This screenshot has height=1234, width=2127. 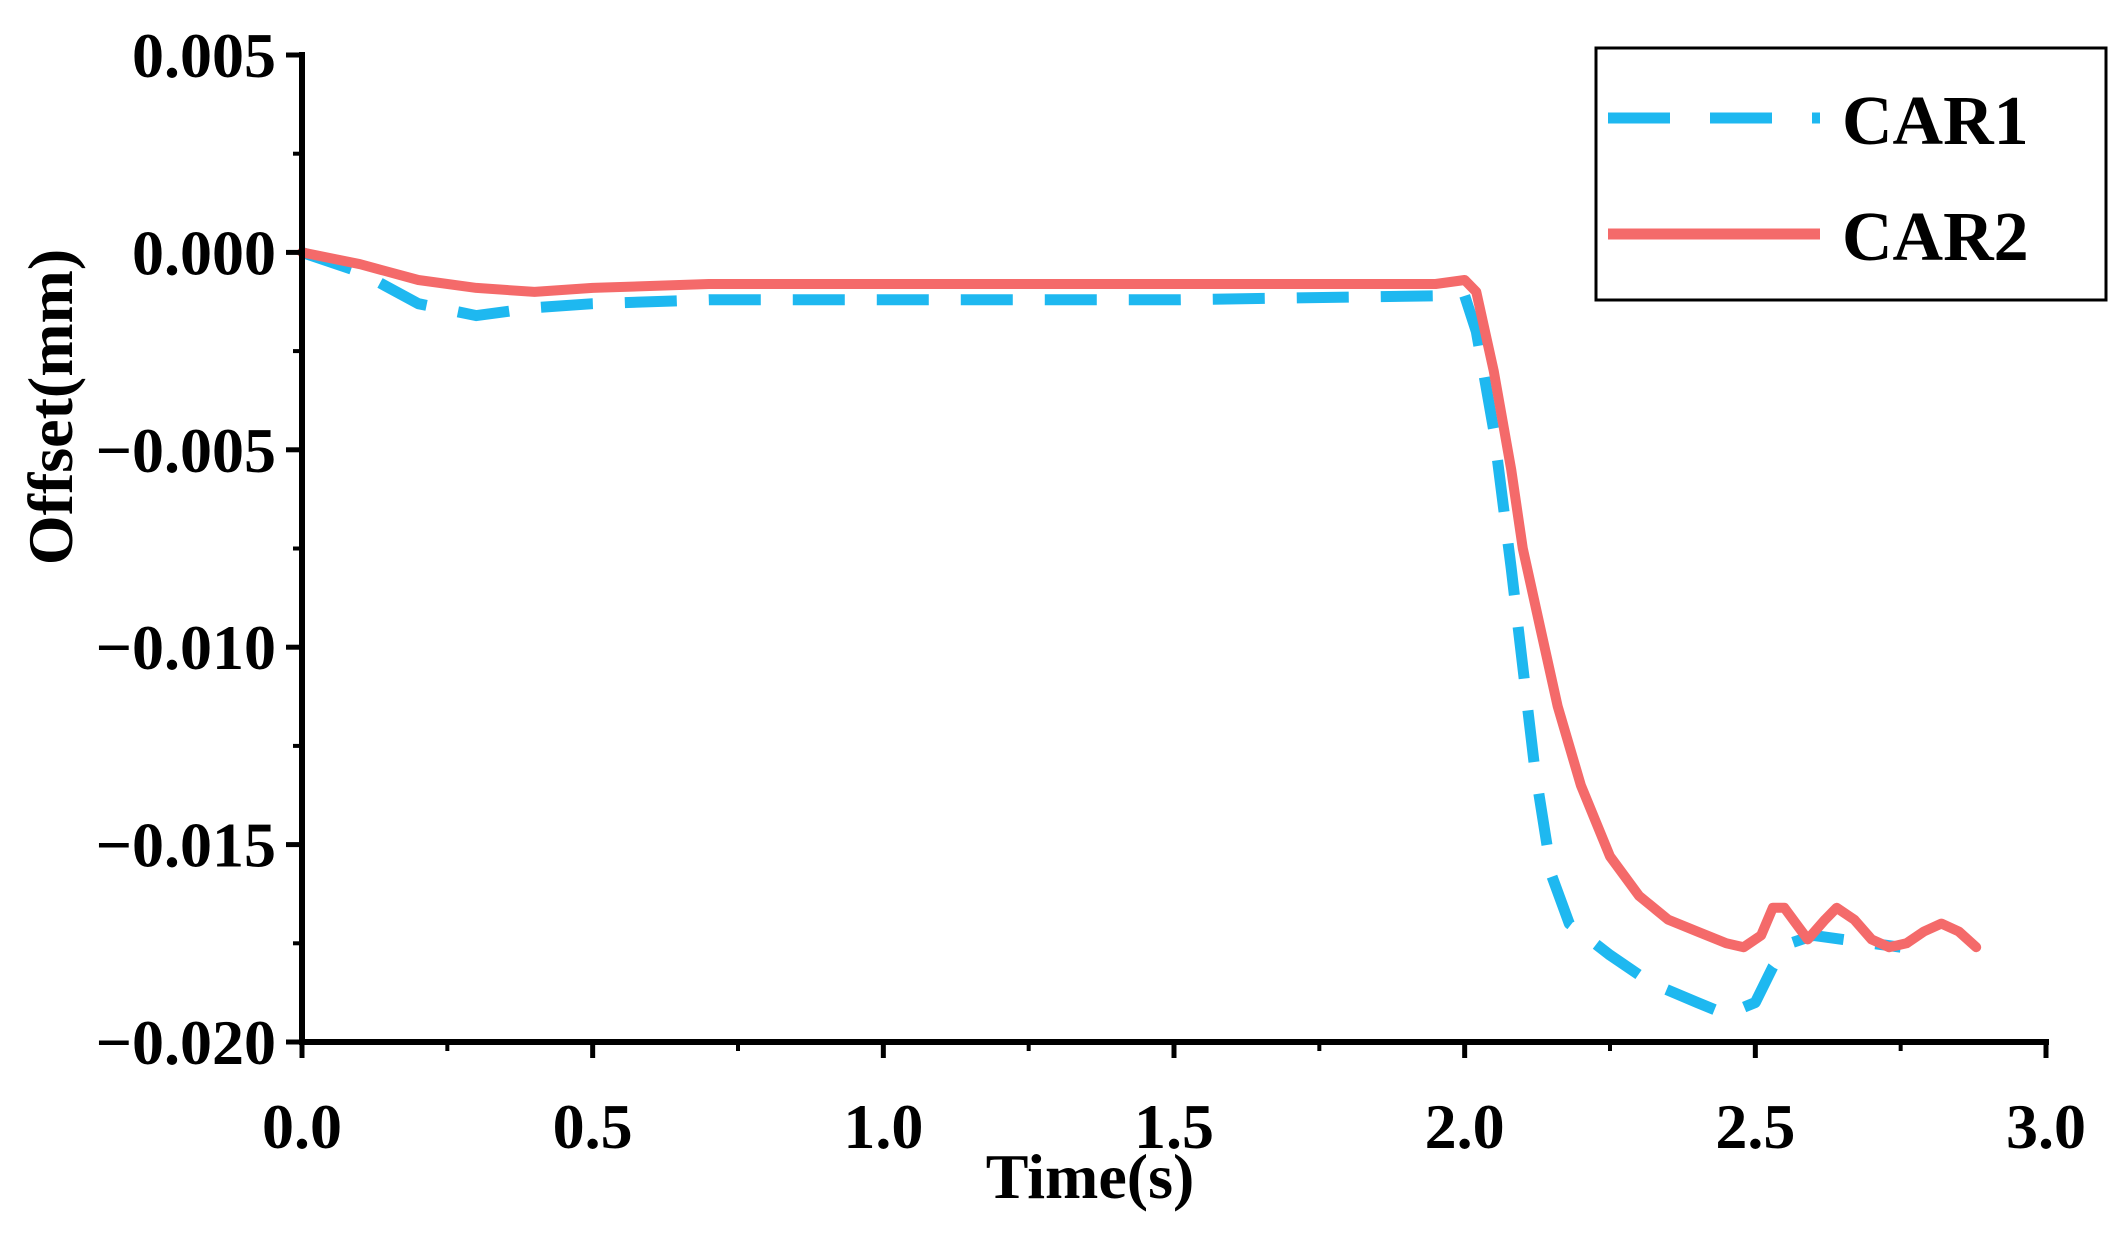 I want to click on y-tick-label: 0.000, so click(x=204, y=252).